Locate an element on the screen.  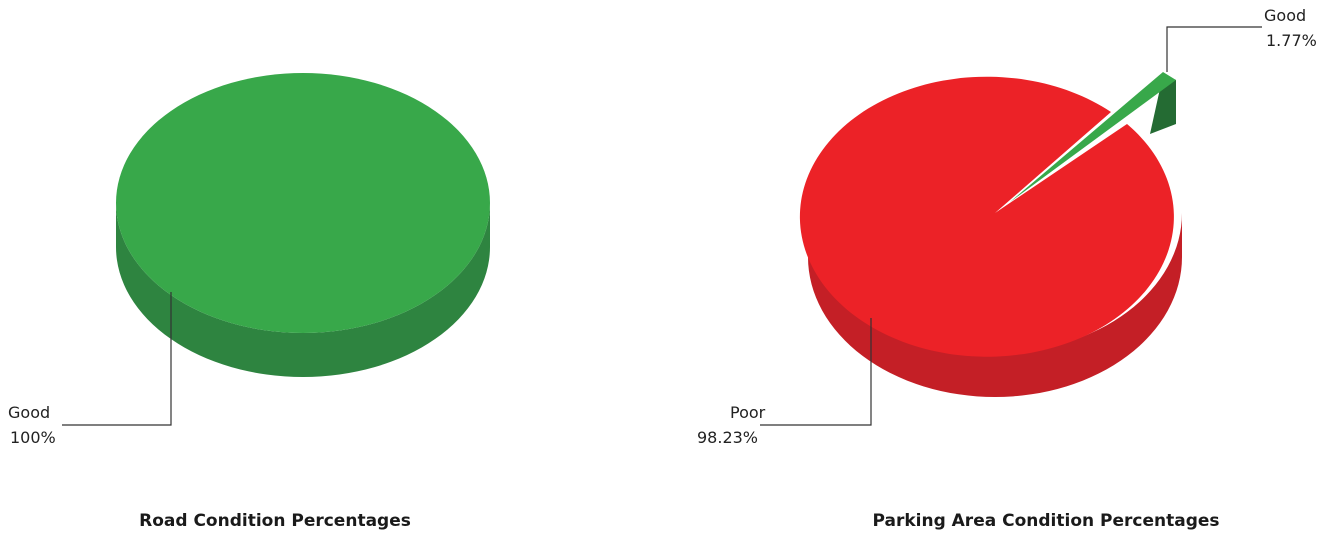
slice-label-good-parking: Good is located at coordinates (1285, 15).